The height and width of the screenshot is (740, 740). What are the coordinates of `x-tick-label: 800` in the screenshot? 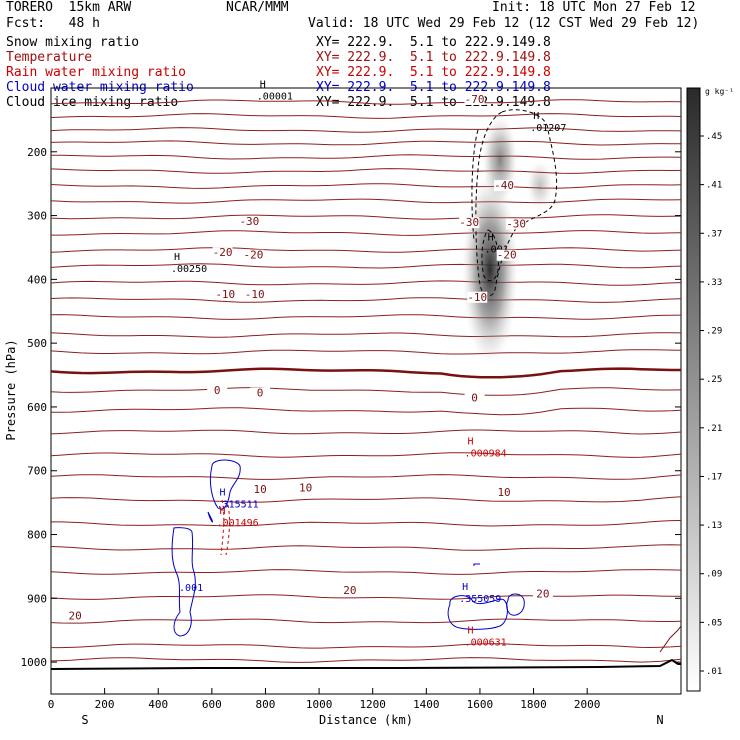 It's located at (266, 704).